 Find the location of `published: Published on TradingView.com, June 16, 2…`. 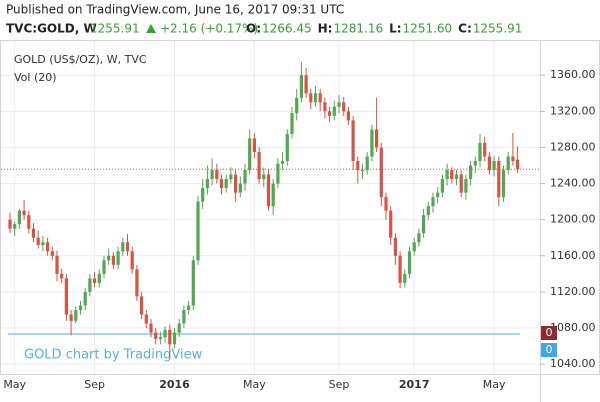

published: Published on TradingView.com, June 16, 2… is located at coordinates (175, 10).